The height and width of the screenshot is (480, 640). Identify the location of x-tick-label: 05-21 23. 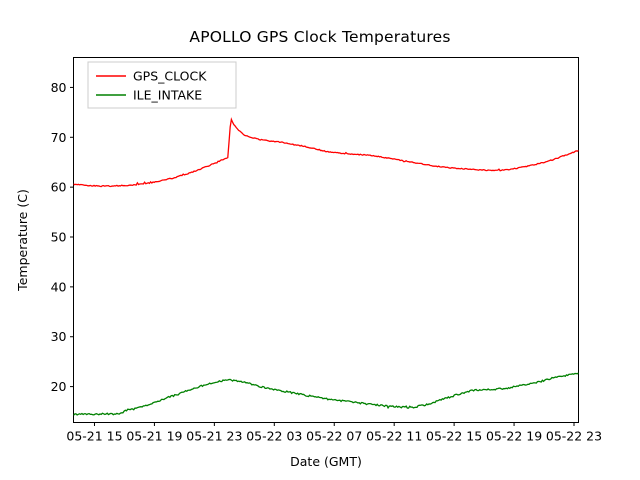
(214, 436).